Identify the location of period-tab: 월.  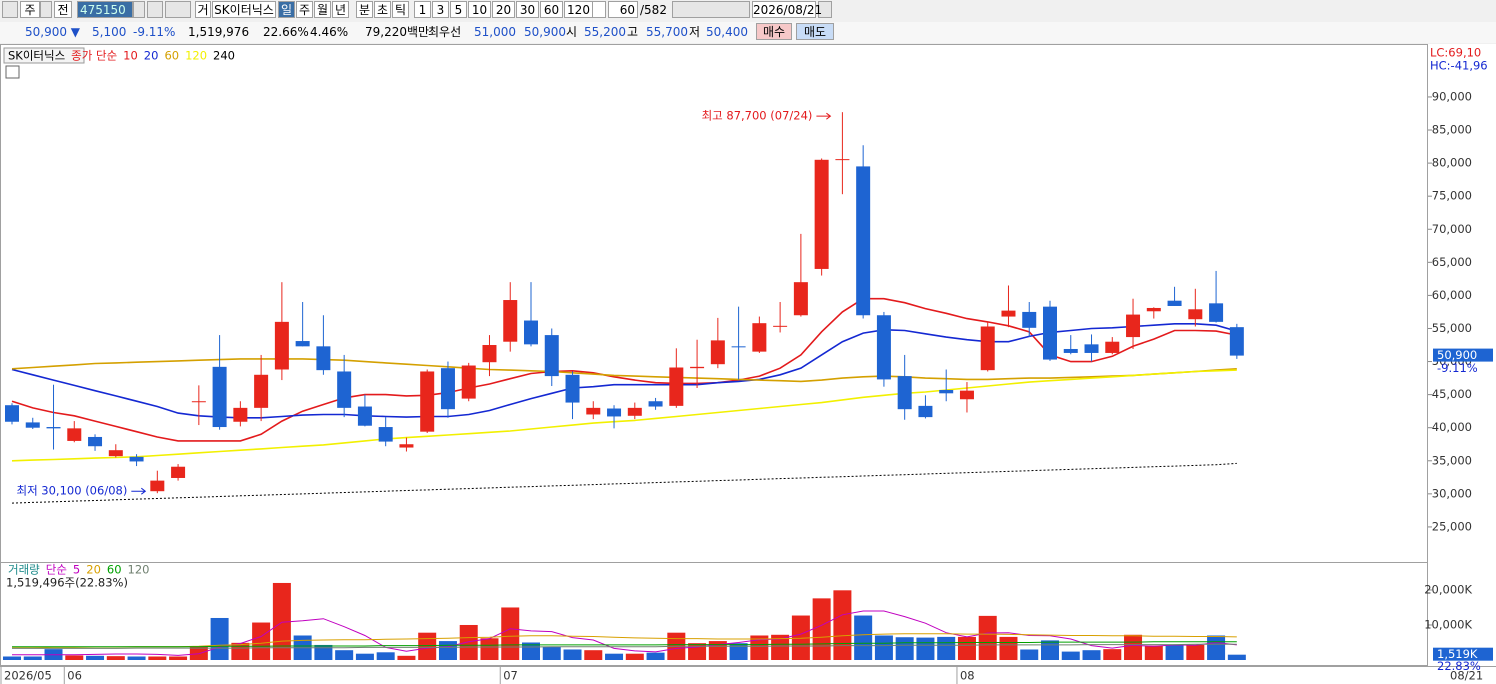
(322, 9).